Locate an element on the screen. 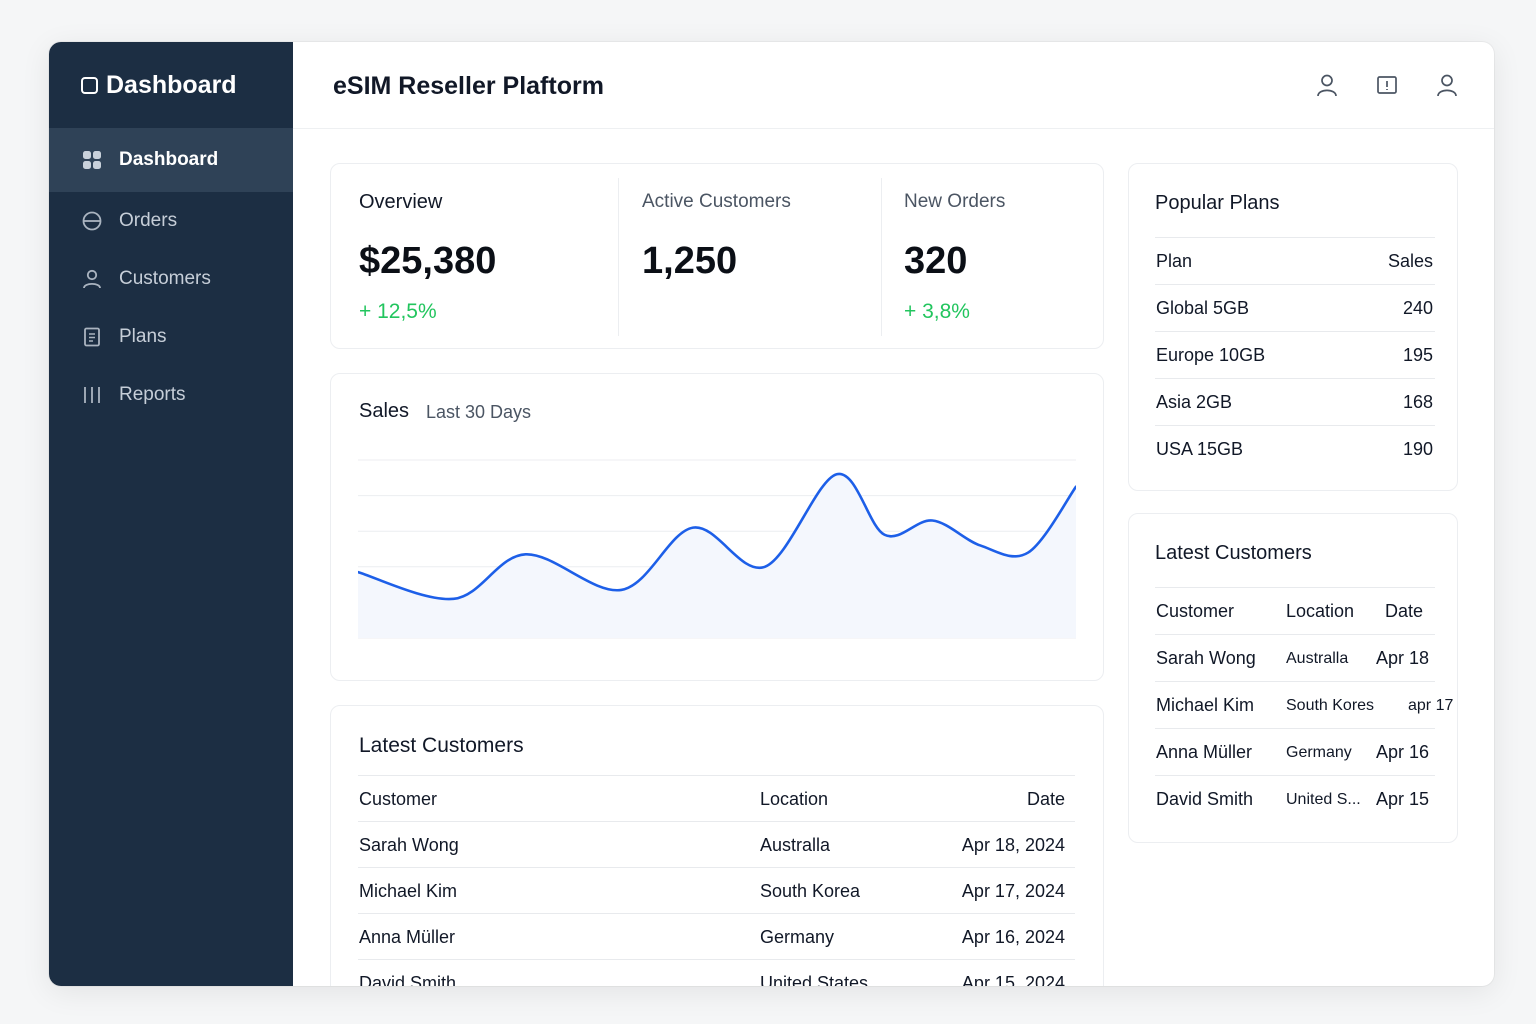 The height and width of the screenshot is (1024, 1536). customer-date: Apr 16 is located at coordinates (1403, 752).